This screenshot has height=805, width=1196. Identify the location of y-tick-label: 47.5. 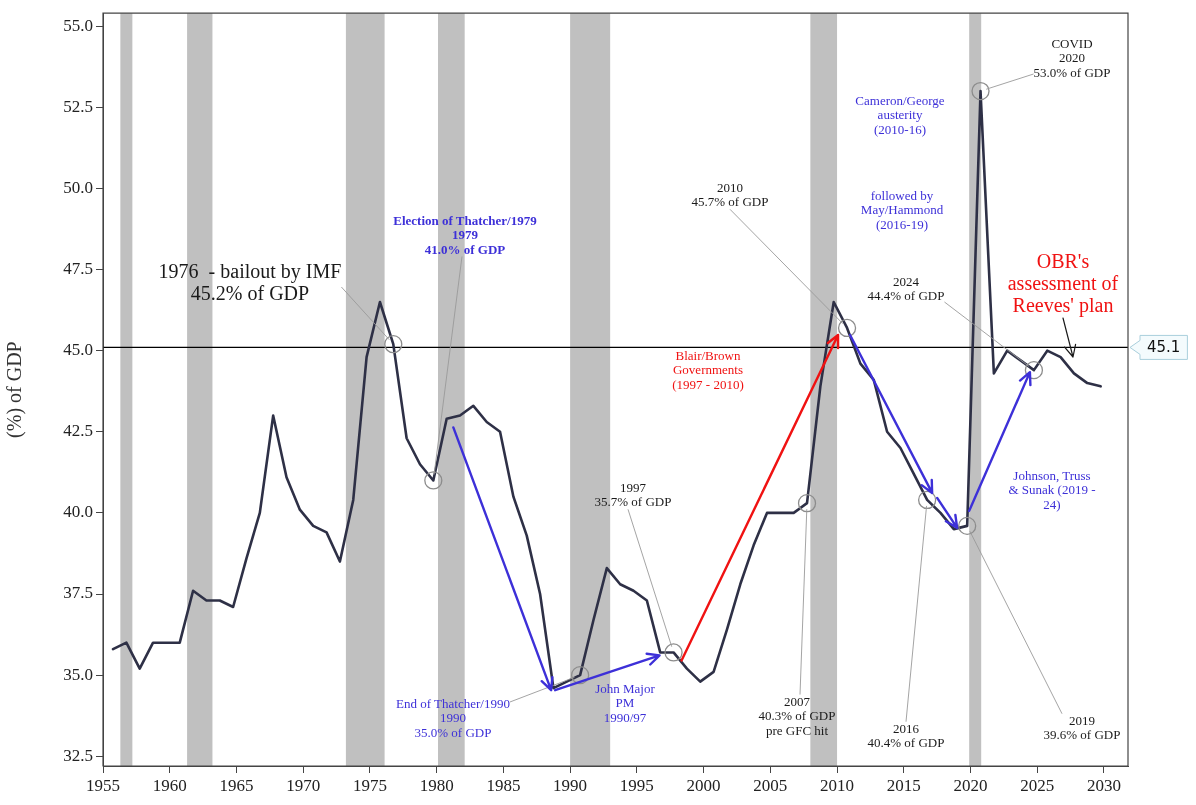
(78, 269).